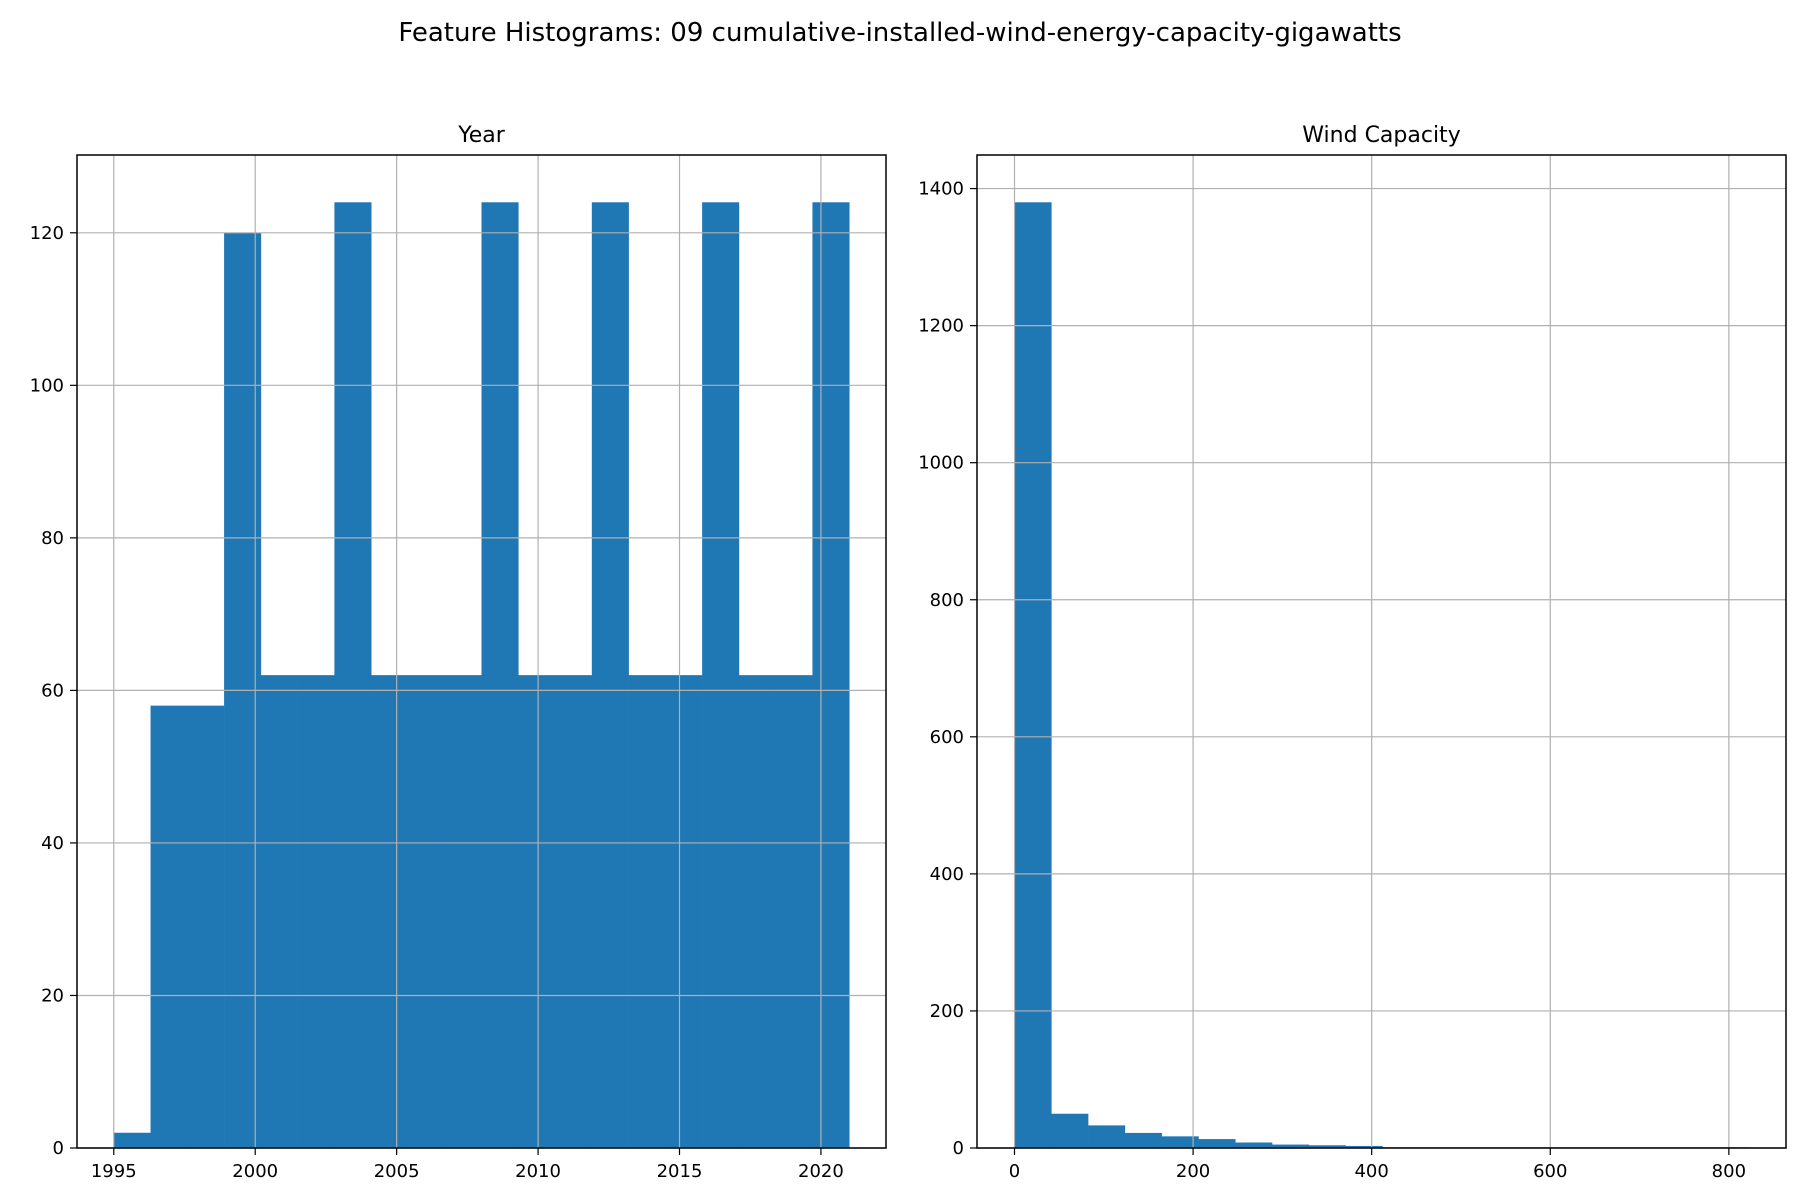 The image size is (1800, 1200). What do you see at coordinates (47, 385) in the screenshot?
I see `panel-0-y-tick-label-5: 100` at bounding box center [47, 385].